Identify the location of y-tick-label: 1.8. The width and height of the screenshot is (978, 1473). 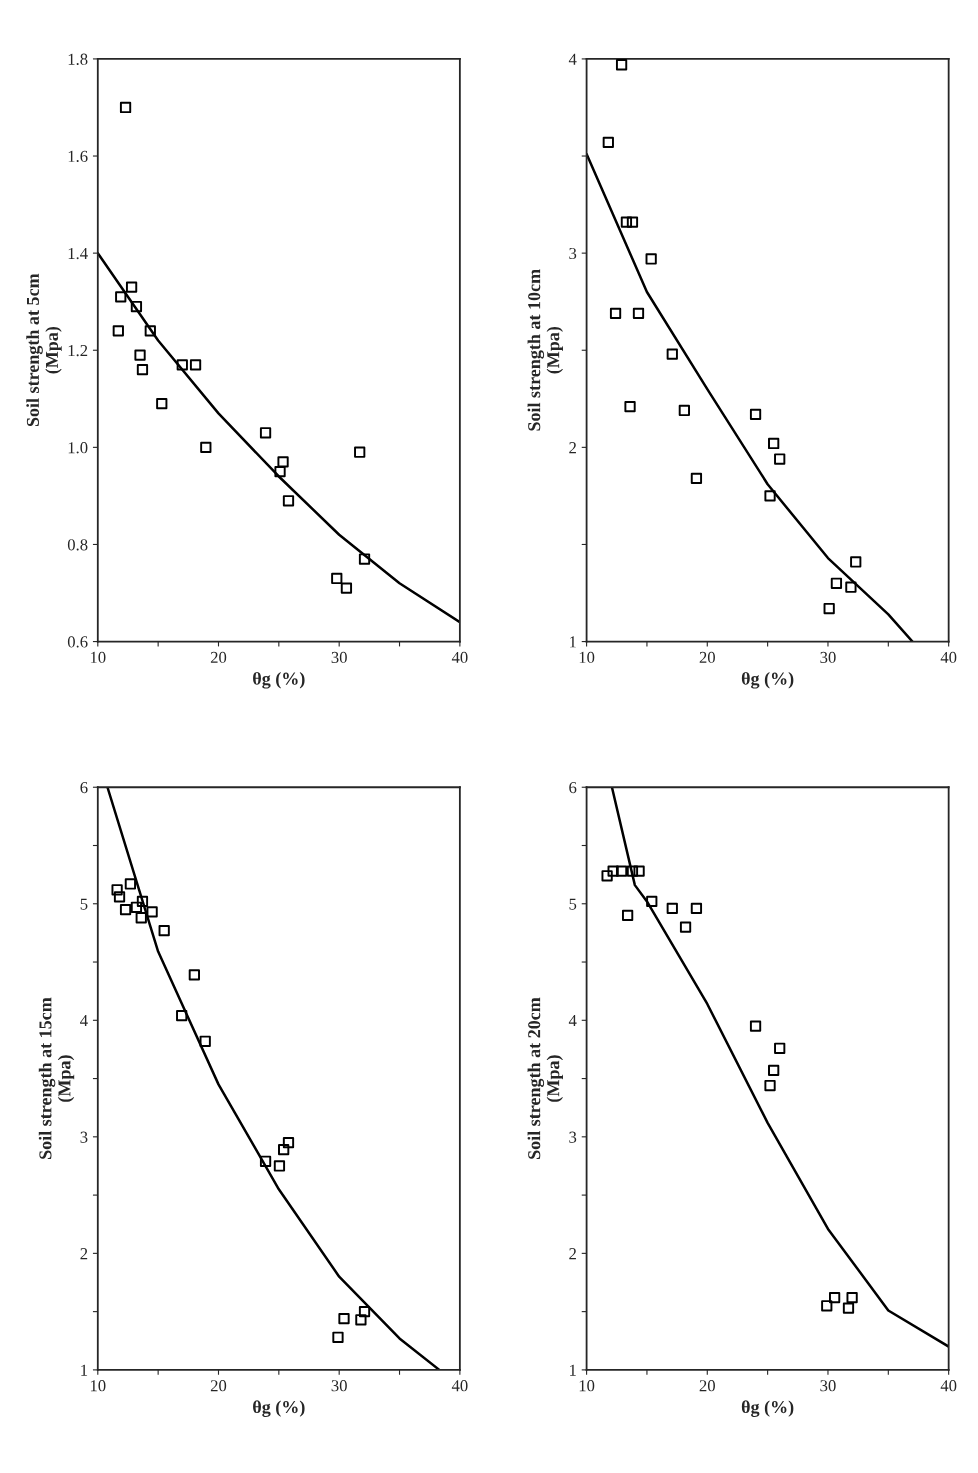
(78, 59).